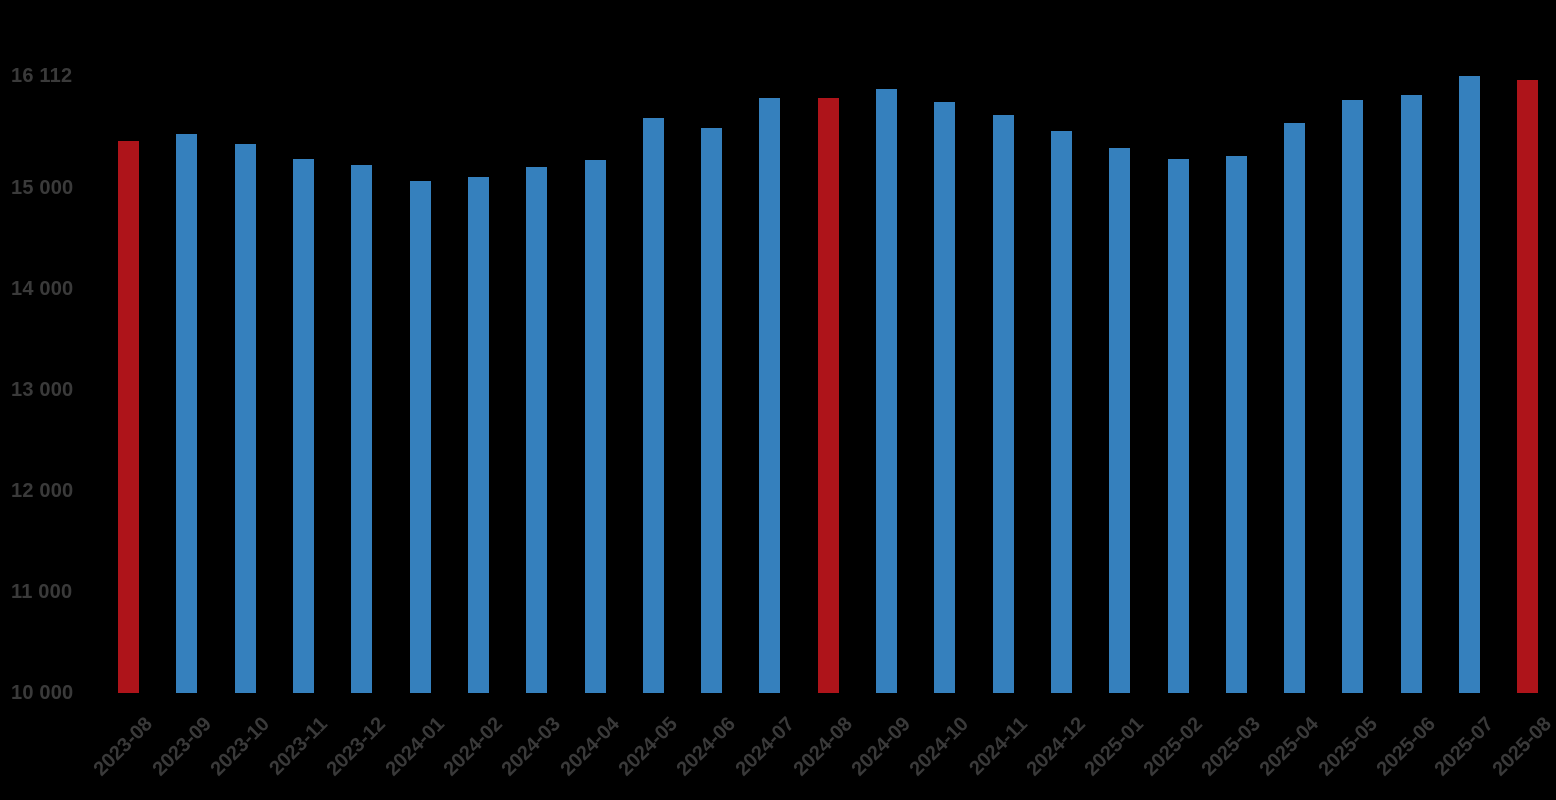  What do you see at coordinates (1173, 747) in the screenshot?
I see `x-tick-label-2025-02: 2025-02` at bounding box center [1173, 747].